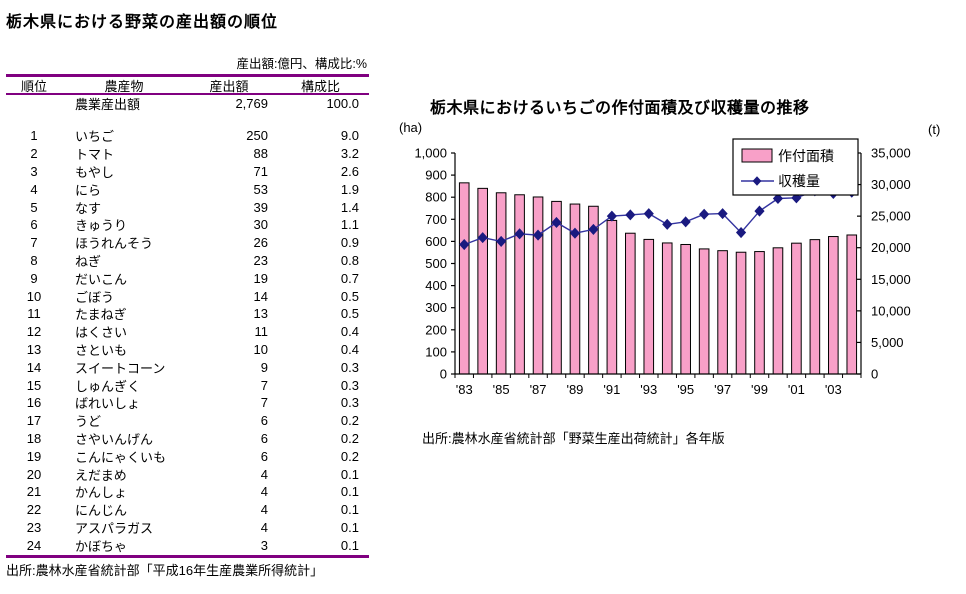 The image size is (966, 594). What do you see at coordinates (436, 175) in the screenshot?
I see `left-tick-label: 900` at bounding box center [436, 175].